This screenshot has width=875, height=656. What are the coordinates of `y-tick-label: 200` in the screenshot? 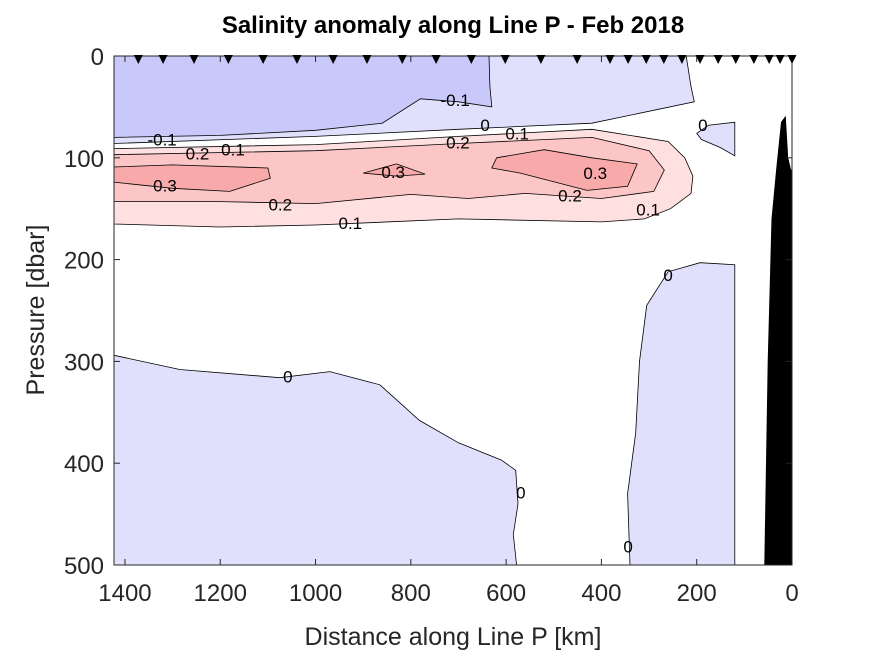 It's located at (84, 261).